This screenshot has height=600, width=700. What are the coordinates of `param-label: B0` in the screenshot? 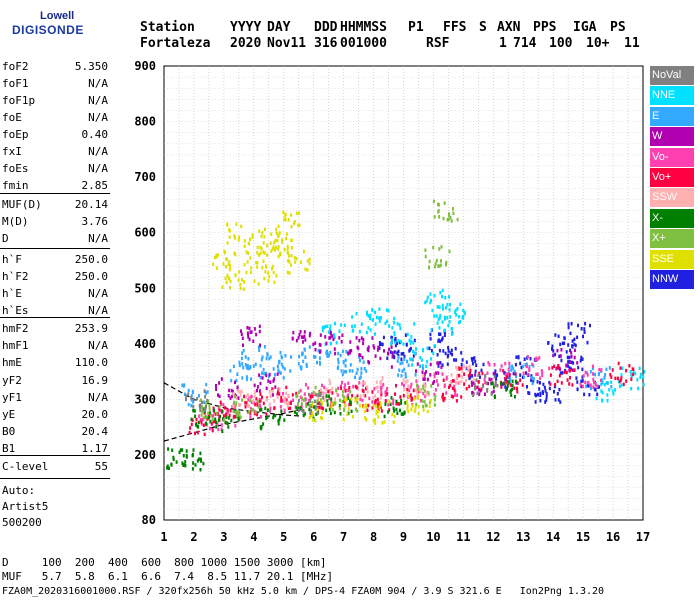 It's located at (9, 432).